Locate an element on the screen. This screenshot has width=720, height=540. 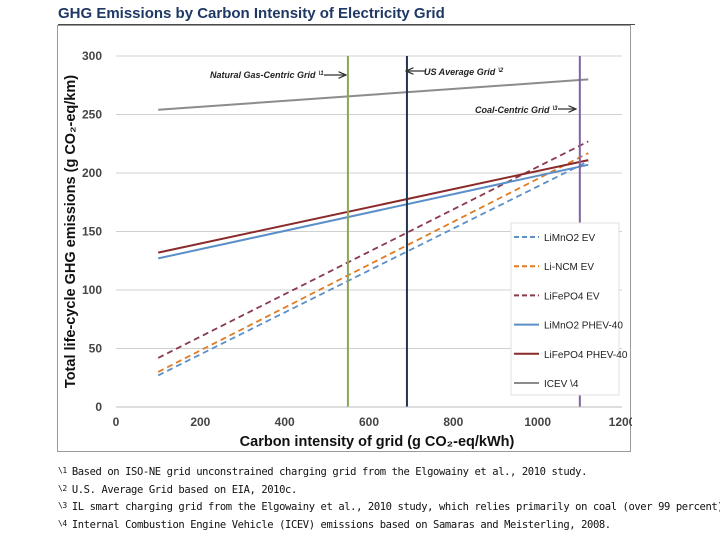
legend-label-1: LiMnO2 EV is located at coordinates (569, 238).